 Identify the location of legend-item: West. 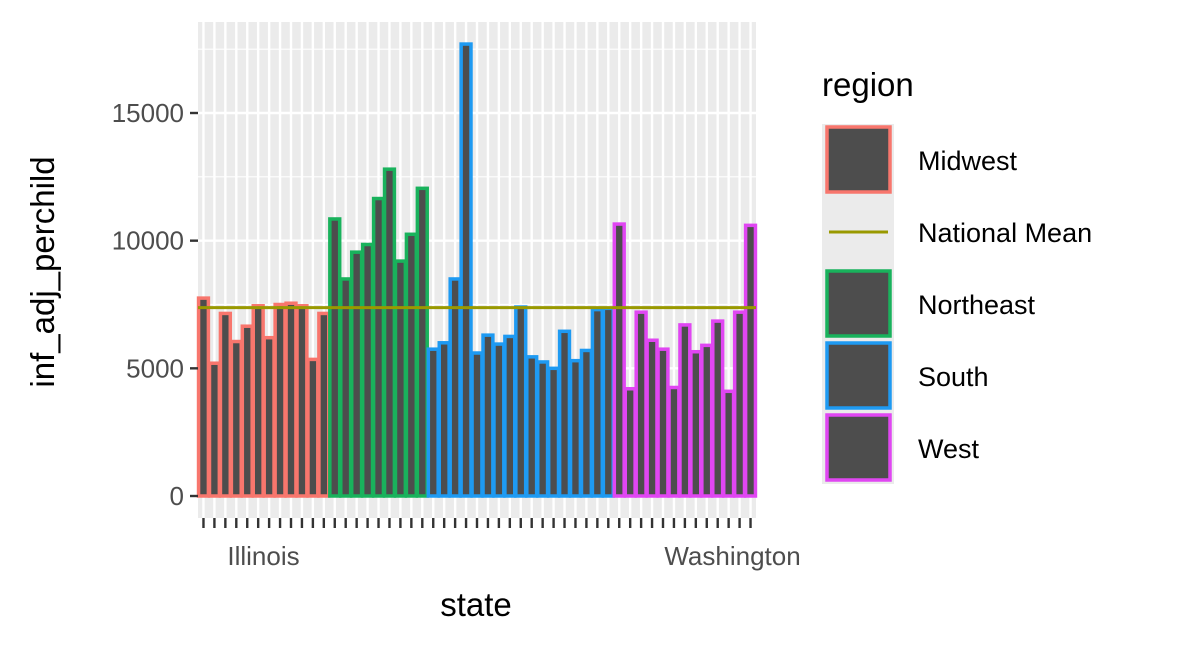
(901, 448).